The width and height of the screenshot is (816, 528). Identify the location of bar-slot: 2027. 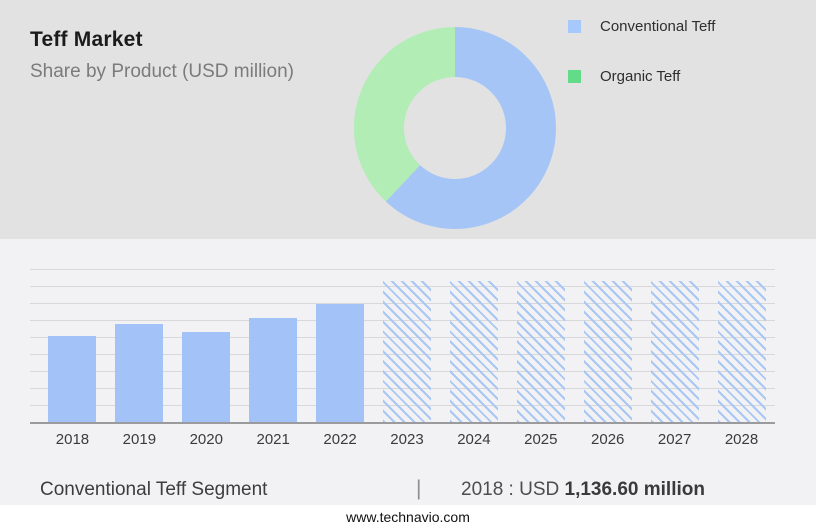
(674, 366).